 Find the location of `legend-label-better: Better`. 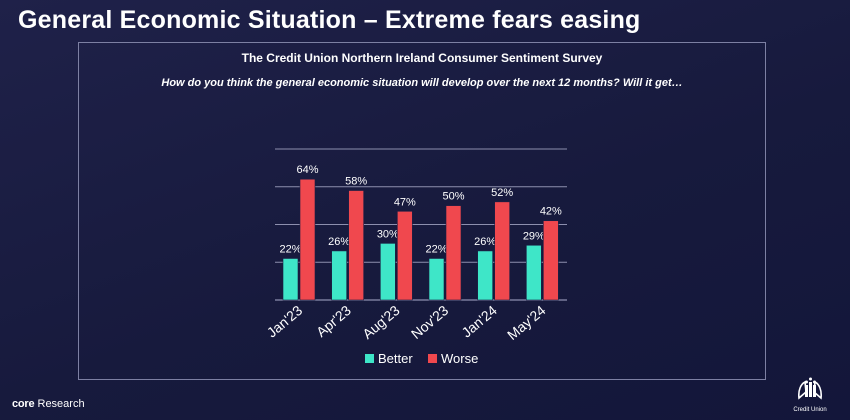

legend-label-better: Better is located at coordinates (395, 358).